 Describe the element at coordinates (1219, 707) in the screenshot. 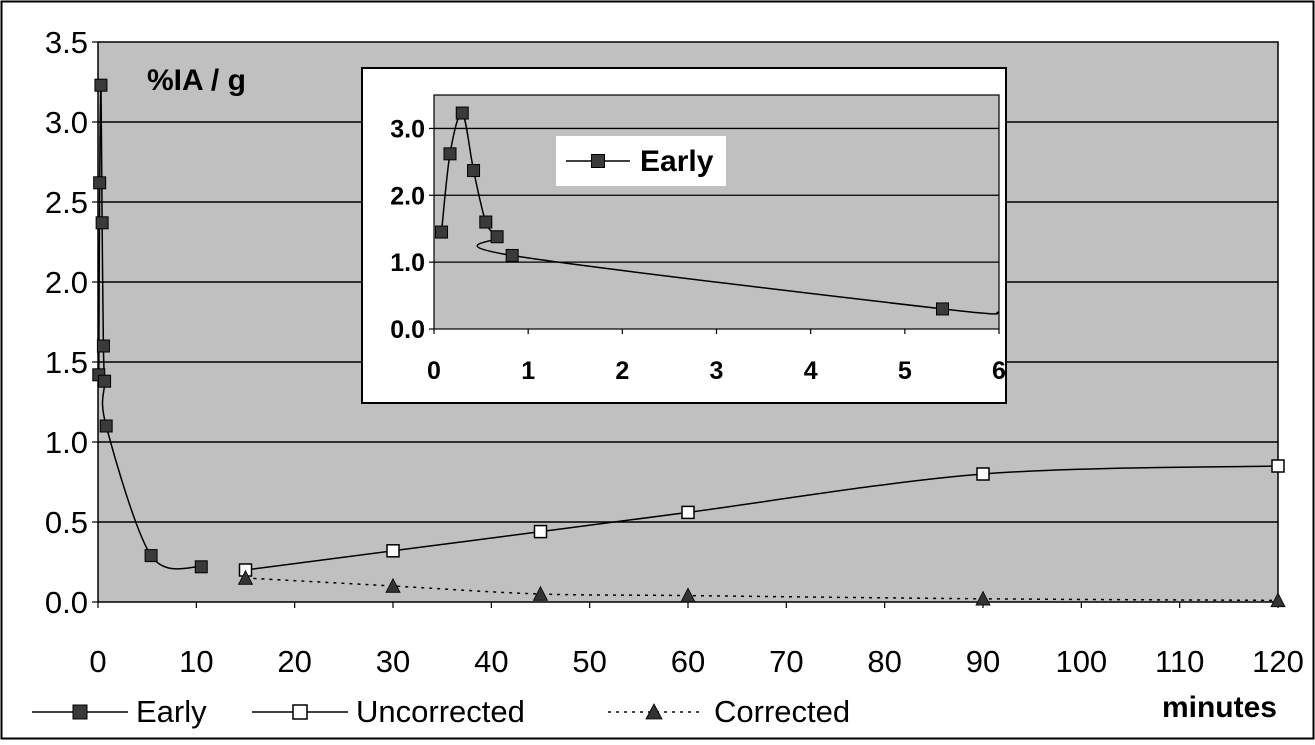

I see `x-axis-label: minutes` at that location.